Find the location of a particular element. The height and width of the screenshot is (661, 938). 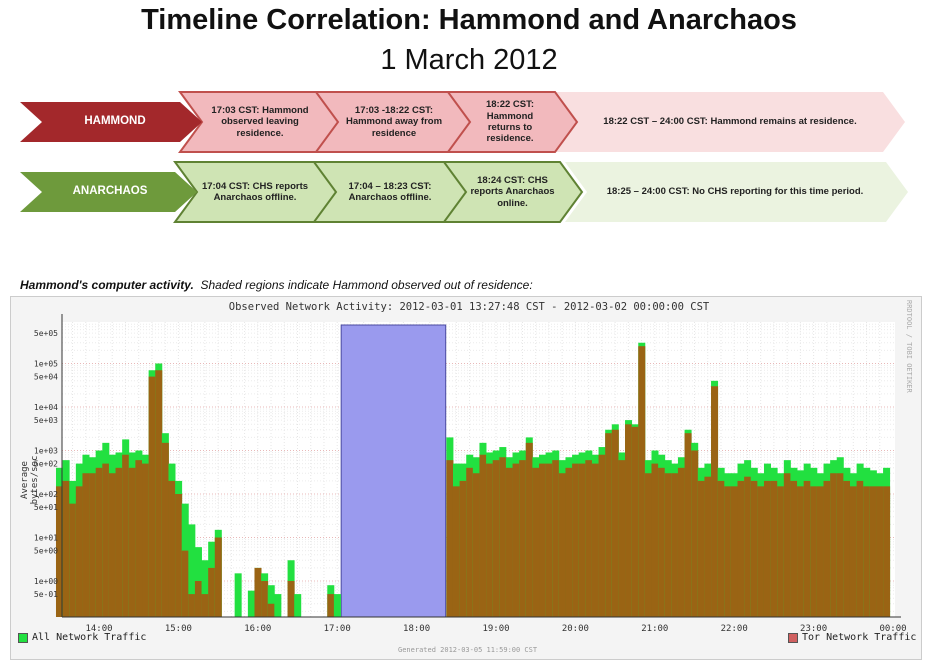

y-tick-label: 5e-01 is located at coordinates (46, 594).